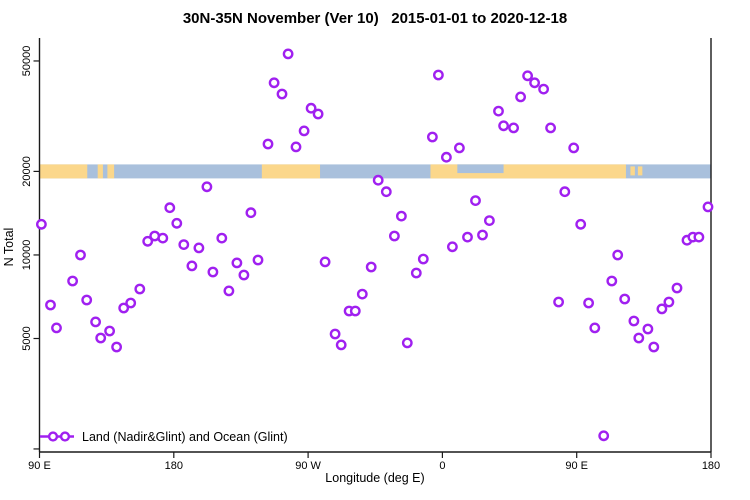 This screenshot has width=750, height=500. I want to click on x-tick-label: 90 W, so click(308, 466).